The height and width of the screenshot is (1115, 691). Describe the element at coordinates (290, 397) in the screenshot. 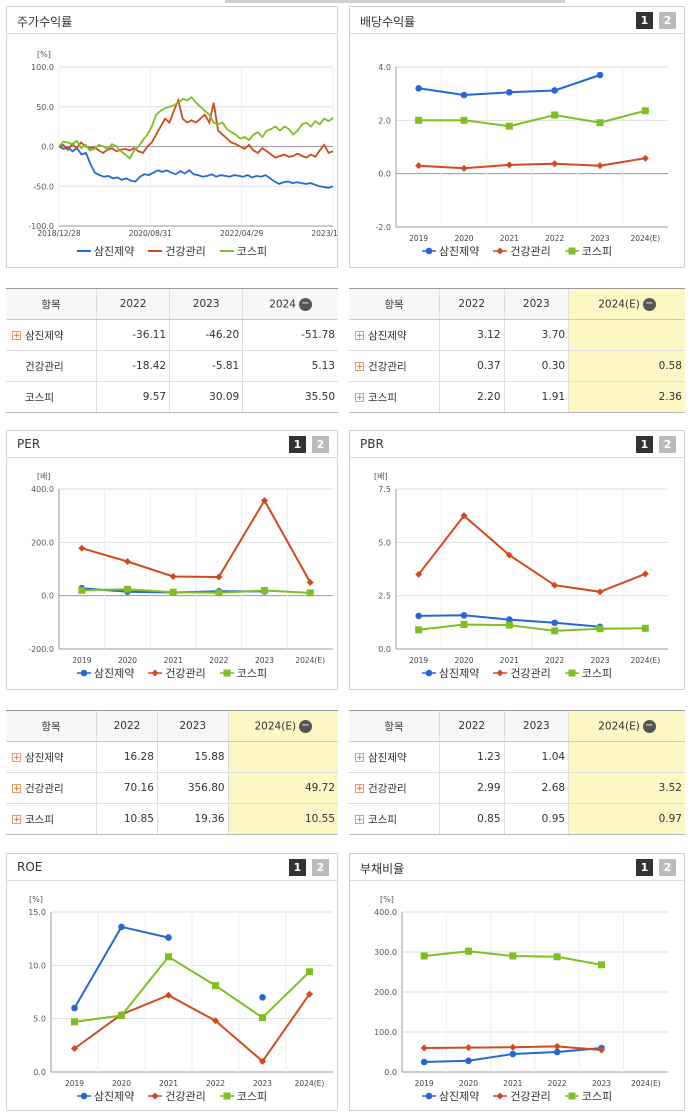

I see `value-cell: 35.50` at that location.